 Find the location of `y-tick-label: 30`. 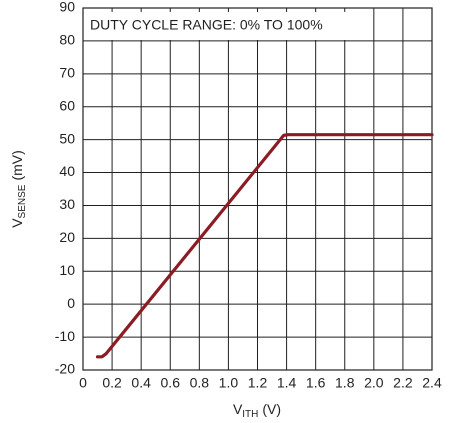

y-tick-label: 30 is located at coordinates (67, 204).